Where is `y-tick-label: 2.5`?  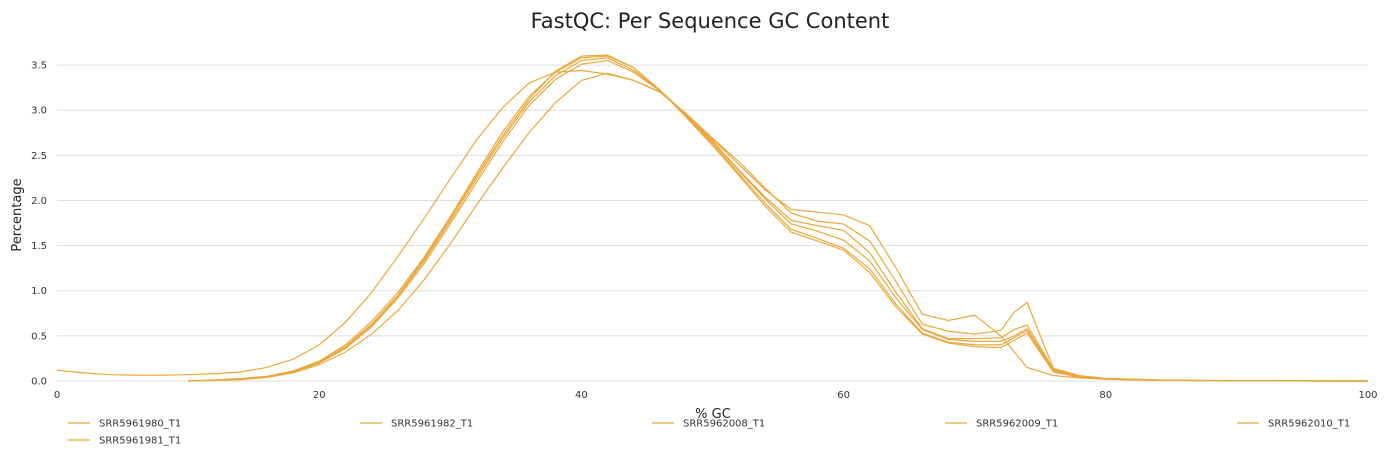
y-tick-label: 2.5 is located at coordinates (39, 156).